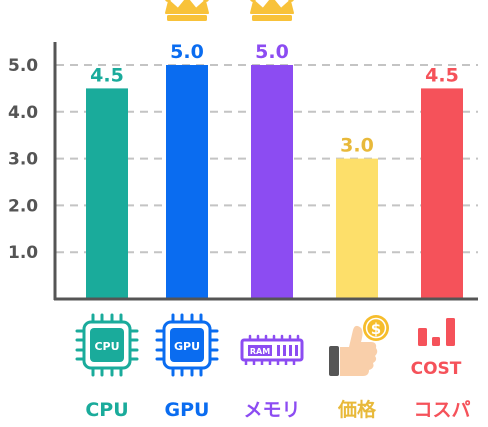 This screenshot has height=427, width=488. What do you see at coordinates (436, 369) in the screenshot?
I see `cost-icon-text: COST` at bounding box center [436, 369].